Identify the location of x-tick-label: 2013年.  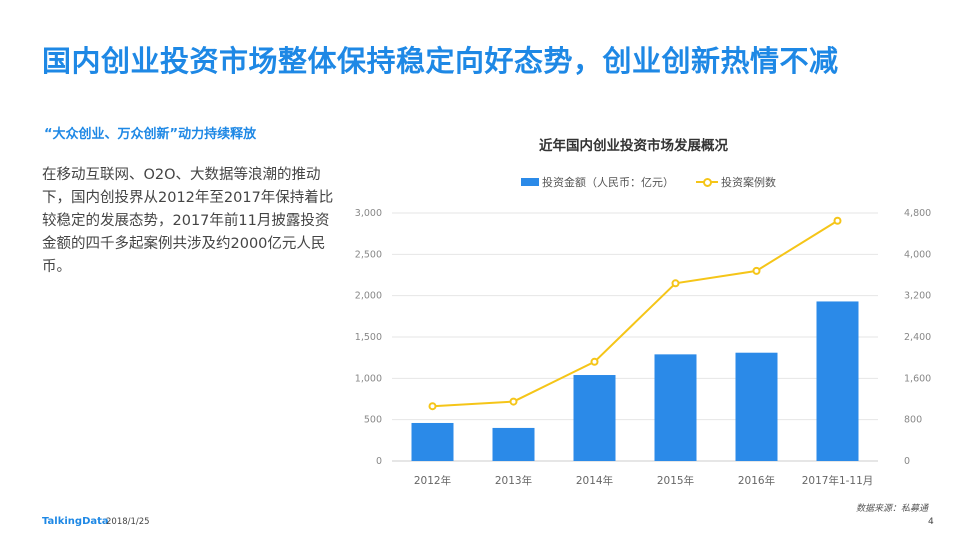
(513, 480).